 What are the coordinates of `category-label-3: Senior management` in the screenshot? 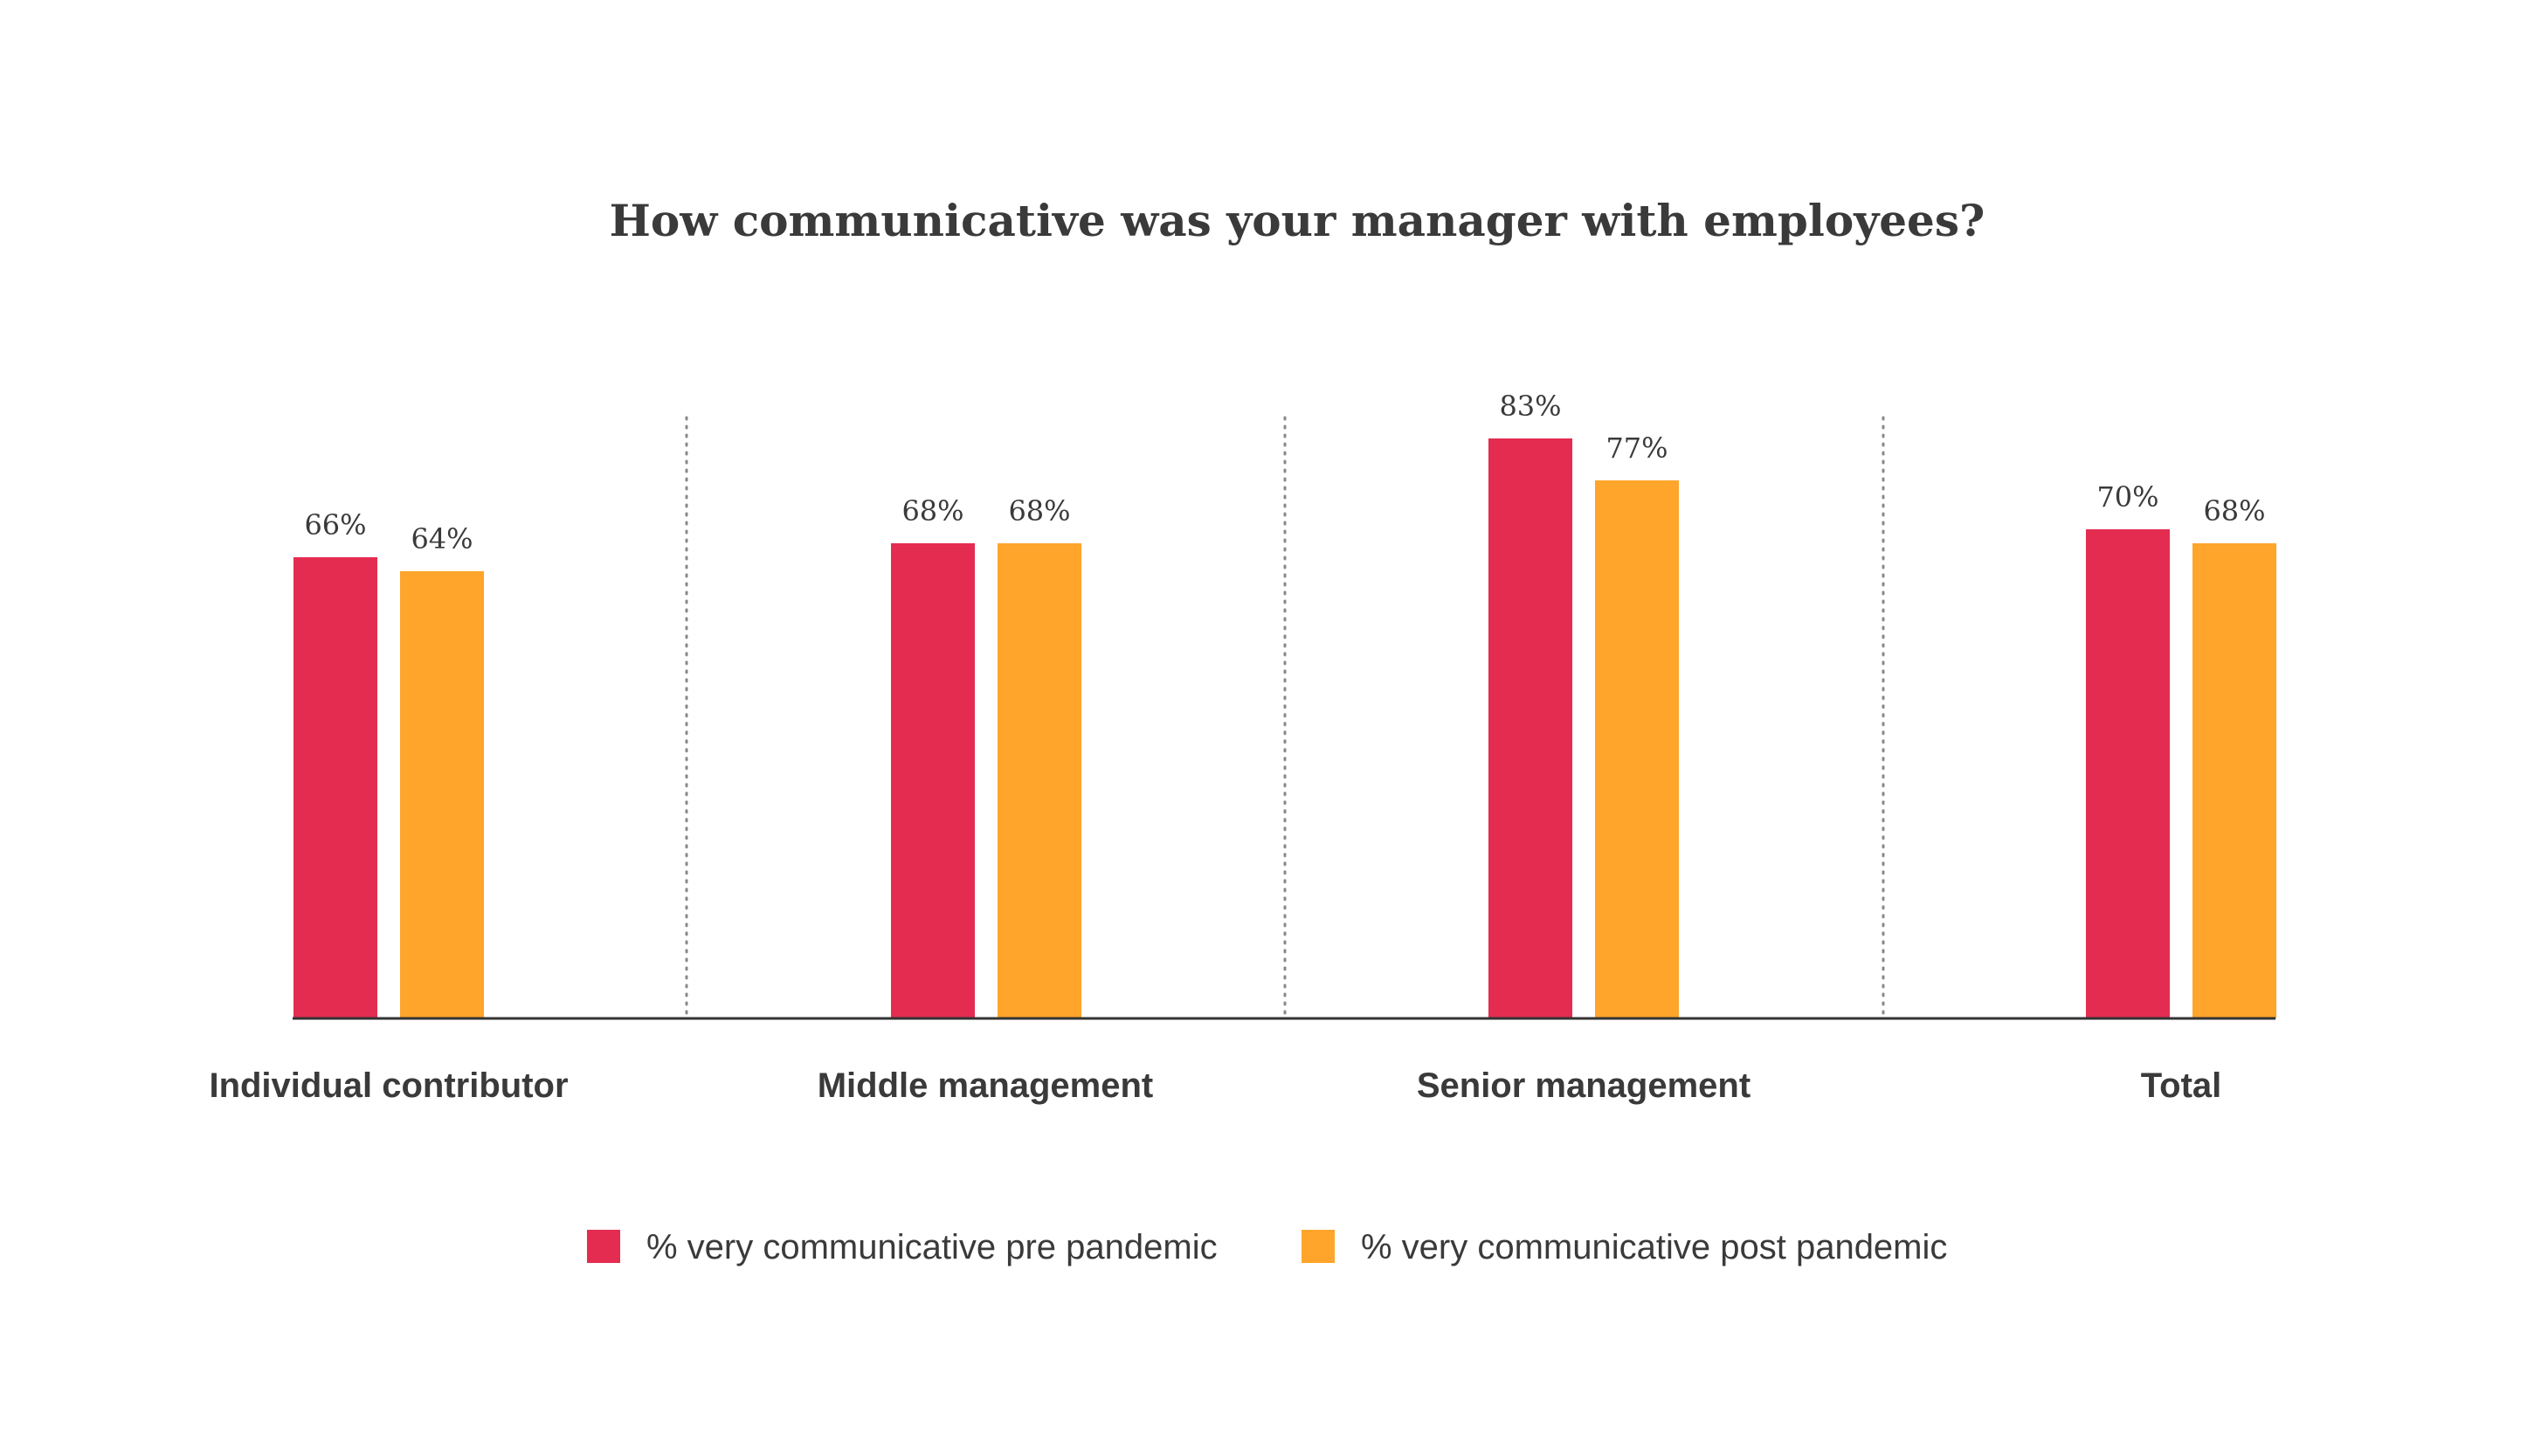 It's located at (1583, 1085).